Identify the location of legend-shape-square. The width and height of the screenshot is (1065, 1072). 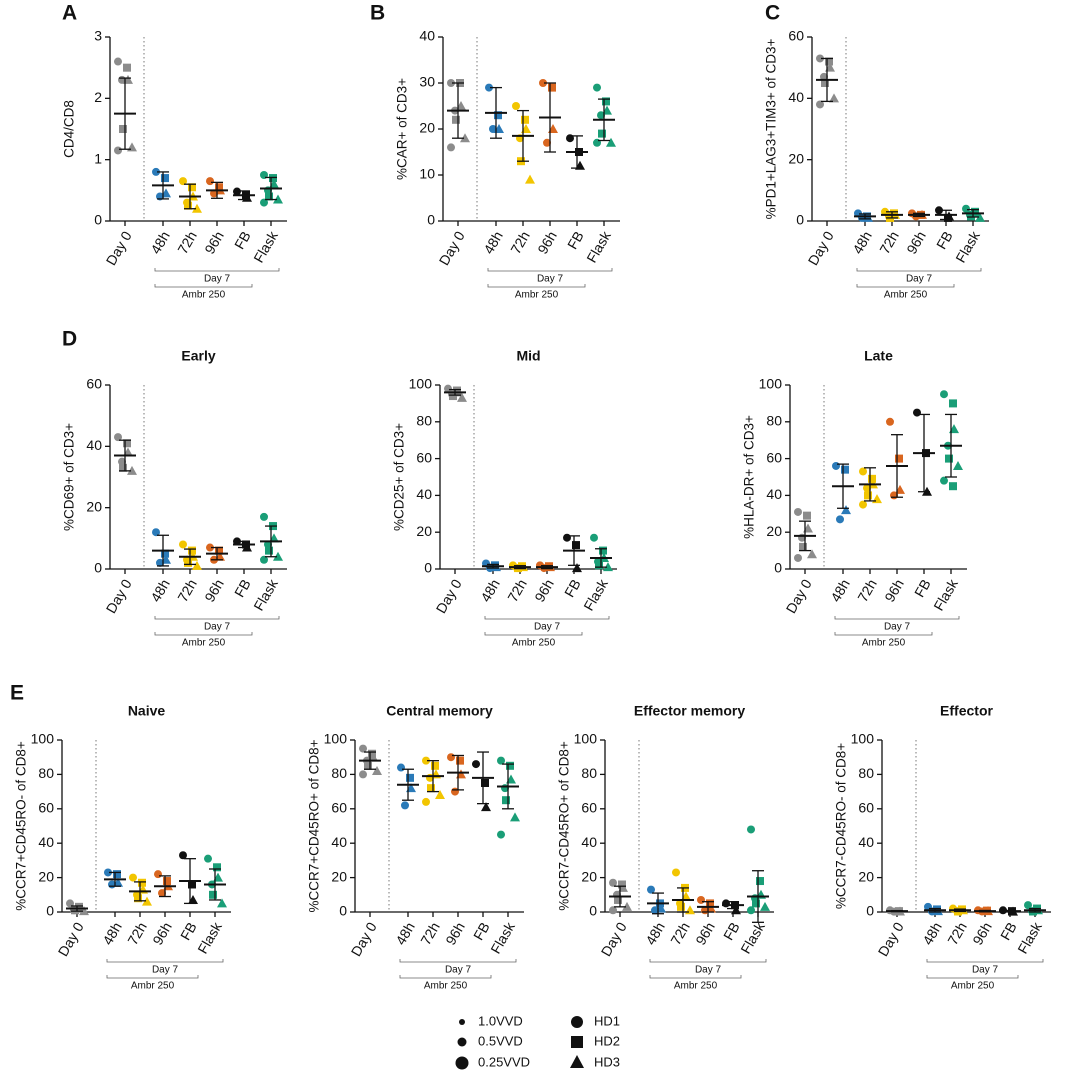
(577, 1042).